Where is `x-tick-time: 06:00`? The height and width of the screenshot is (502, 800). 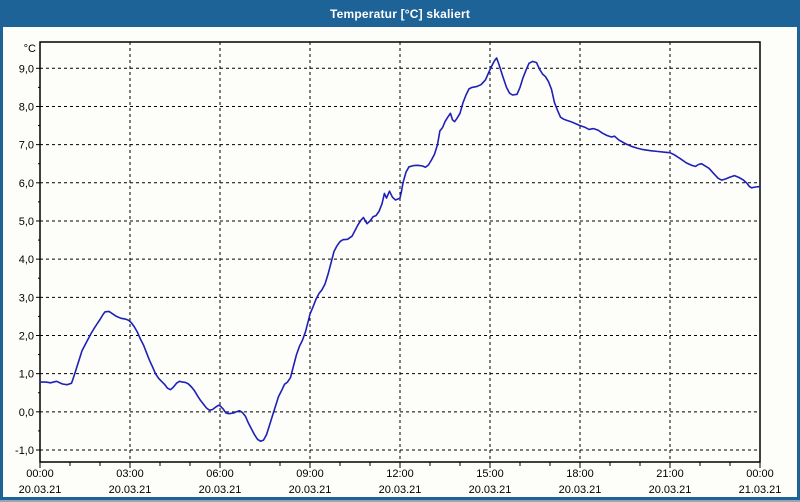
x-tick-time: 06:00 is located at coordinates (220, 474).